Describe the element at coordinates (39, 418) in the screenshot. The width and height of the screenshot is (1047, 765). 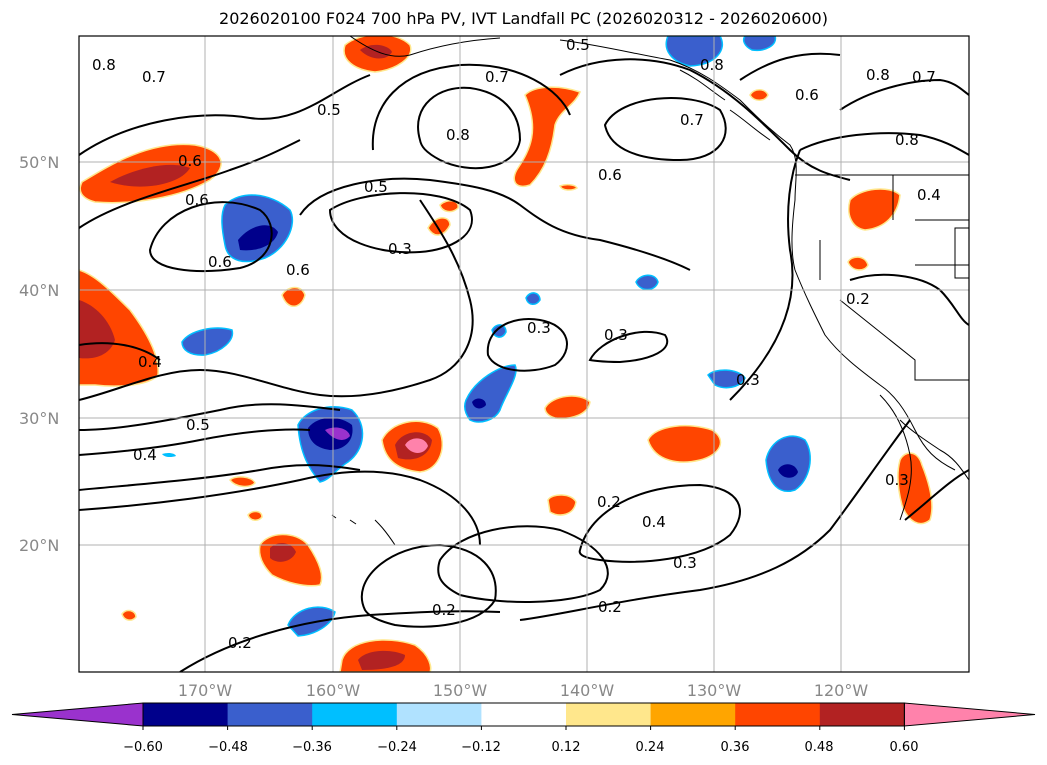
I see `lat-label: 30°N` at that location.